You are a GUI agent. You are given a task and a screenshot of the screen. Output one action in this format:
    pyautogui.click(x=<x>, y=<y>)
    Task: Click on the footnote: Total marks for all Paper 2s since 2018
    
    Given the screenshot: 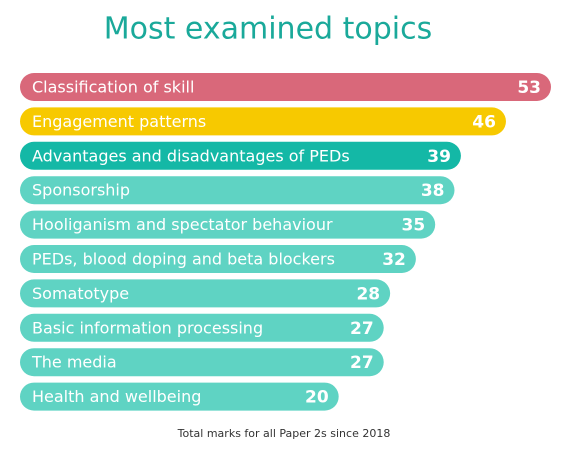 What is the action you would take?
    pyautogui.click(x=284, y=433)
    